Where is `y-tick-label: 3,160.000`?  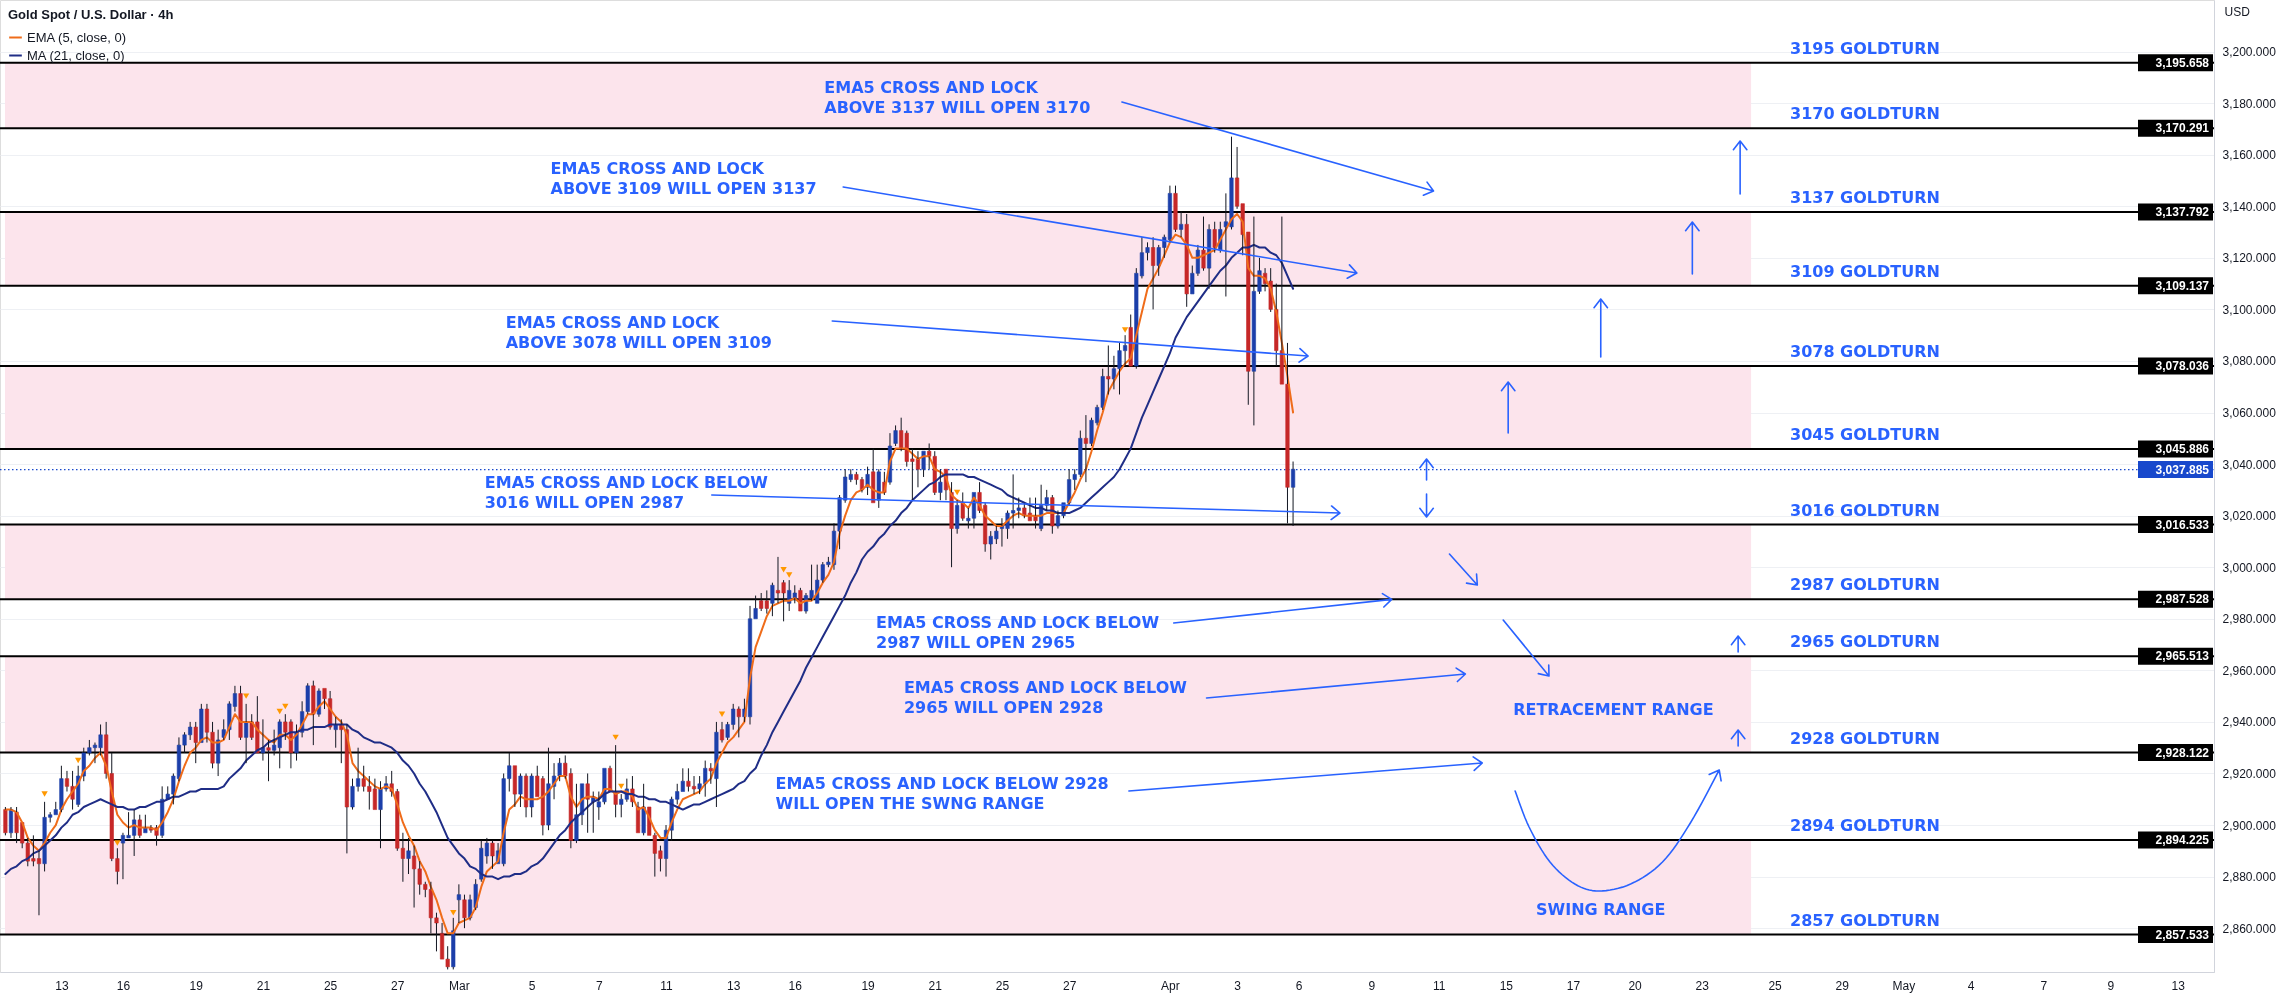 y-tick-label: 3,160.000 is located at coordinates (2249, 155).